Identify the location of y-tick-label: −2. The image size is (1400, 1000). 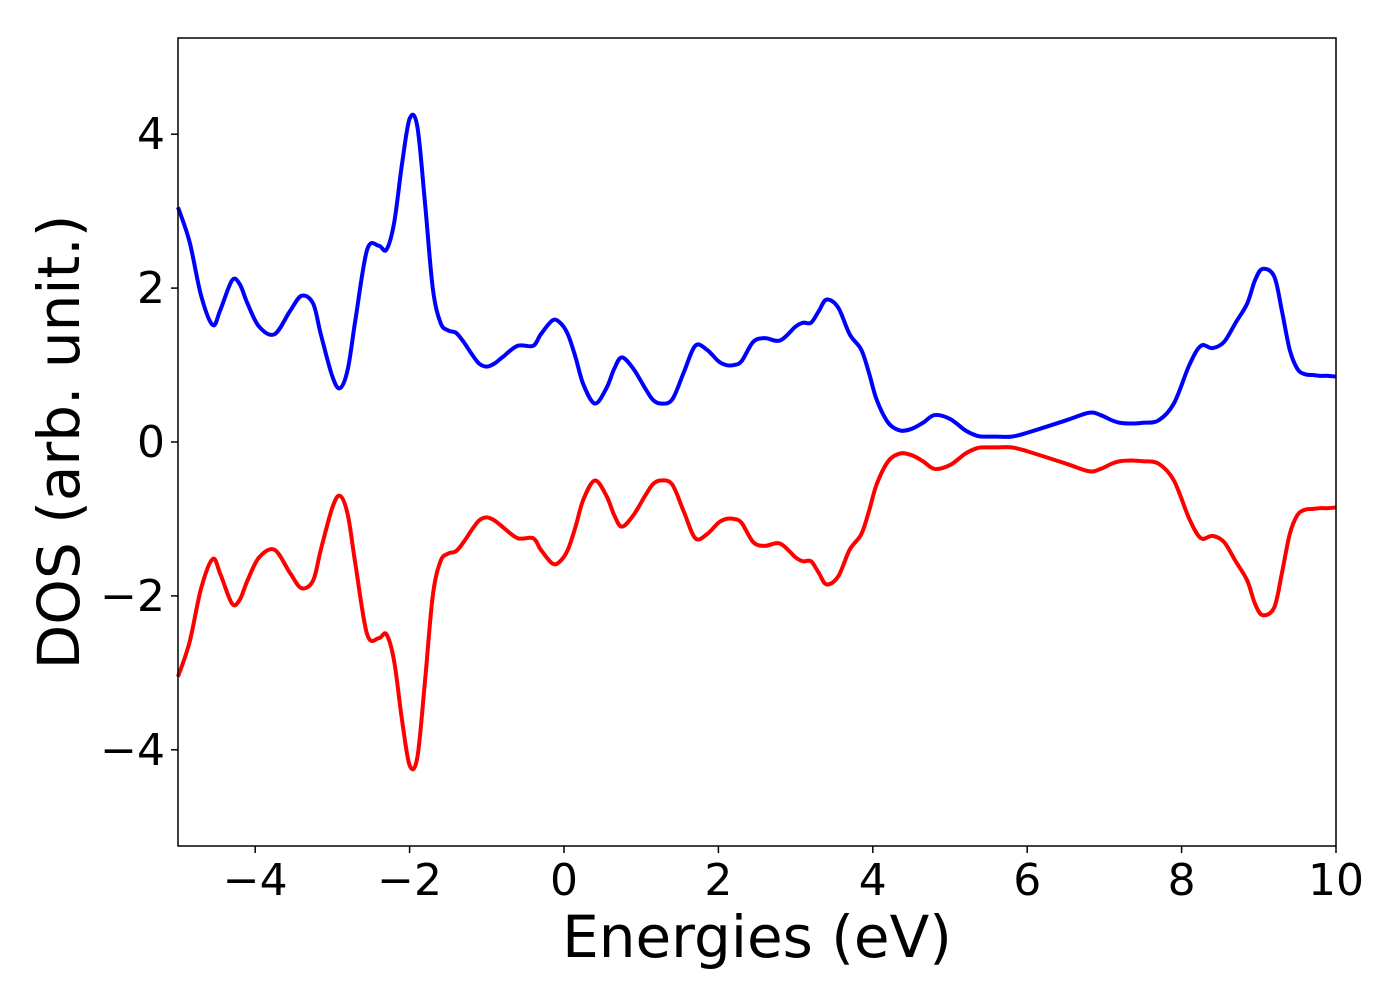
(132, 596).